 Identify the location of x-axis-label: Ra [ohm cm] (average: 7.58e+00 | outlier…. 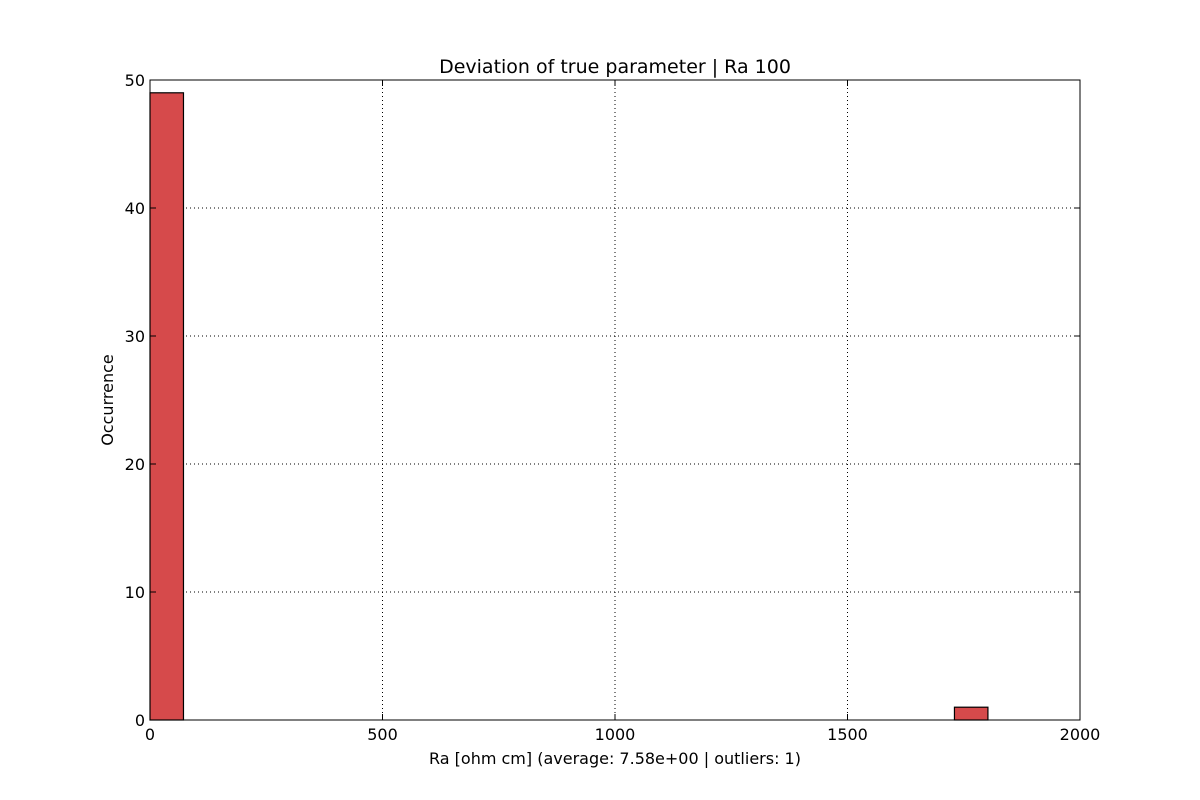
(615, 758).